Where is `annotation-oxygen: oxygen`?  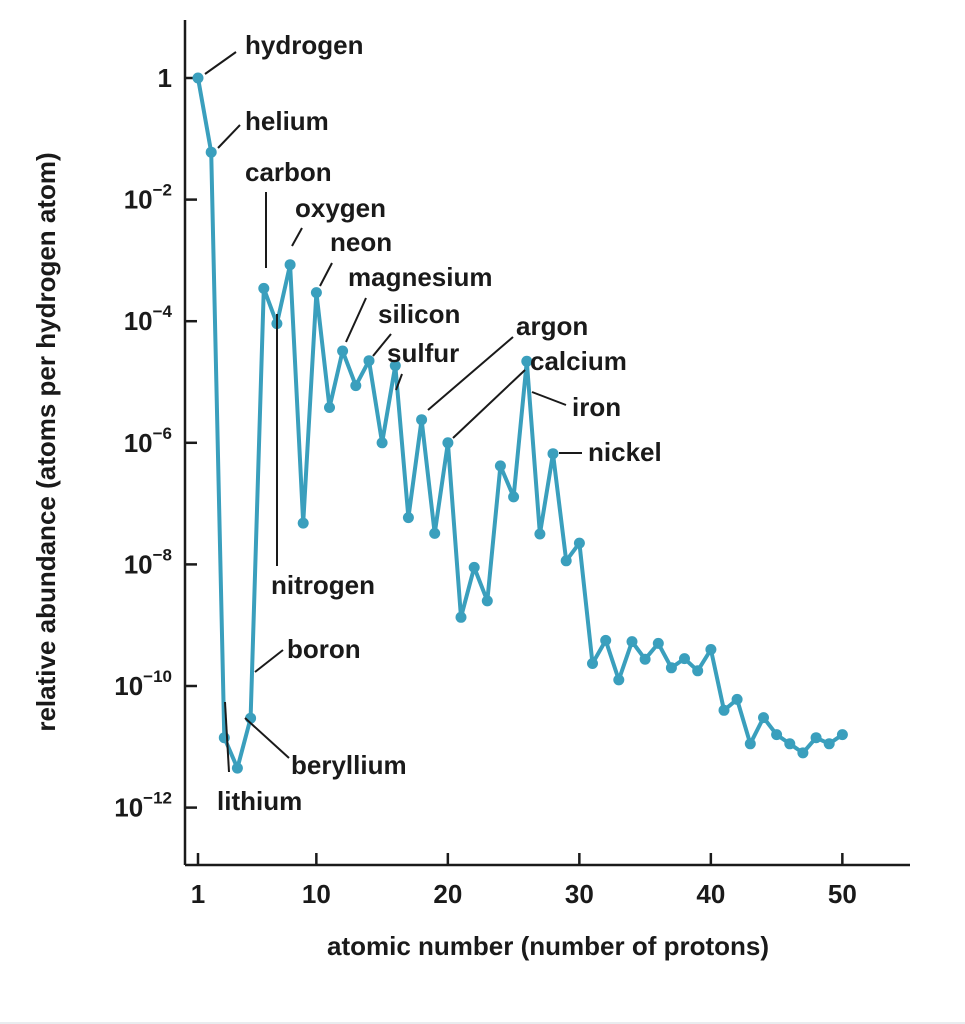
annotation-oxygen: oxygen is located at coordinates (338, 220).